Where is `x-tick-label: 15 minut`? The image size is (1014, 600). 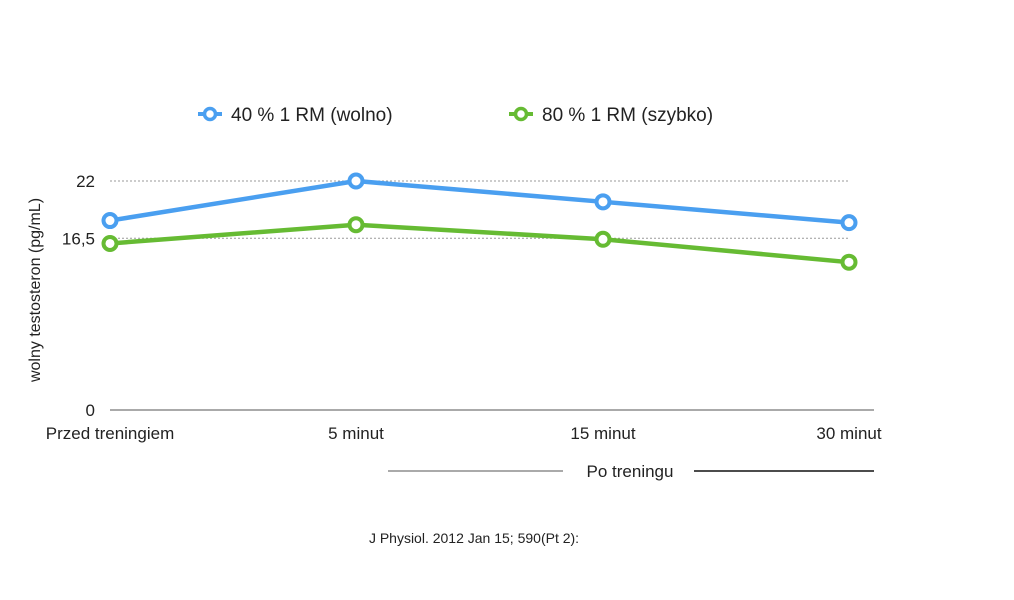
x-tick-label: 15 minut is located at coordinates (602, 433).